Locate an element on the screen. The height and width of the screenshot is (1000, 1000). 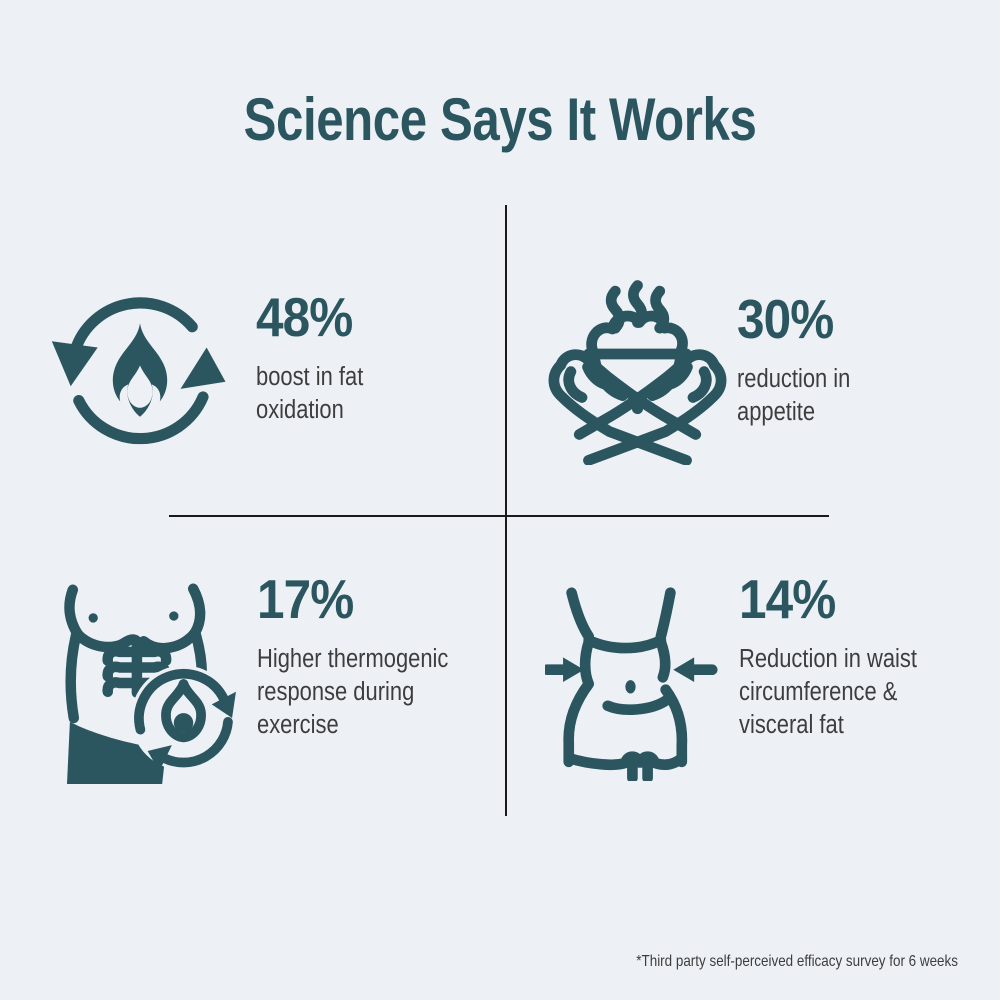
stat-value: 48% is located at coordinates (304, 317).